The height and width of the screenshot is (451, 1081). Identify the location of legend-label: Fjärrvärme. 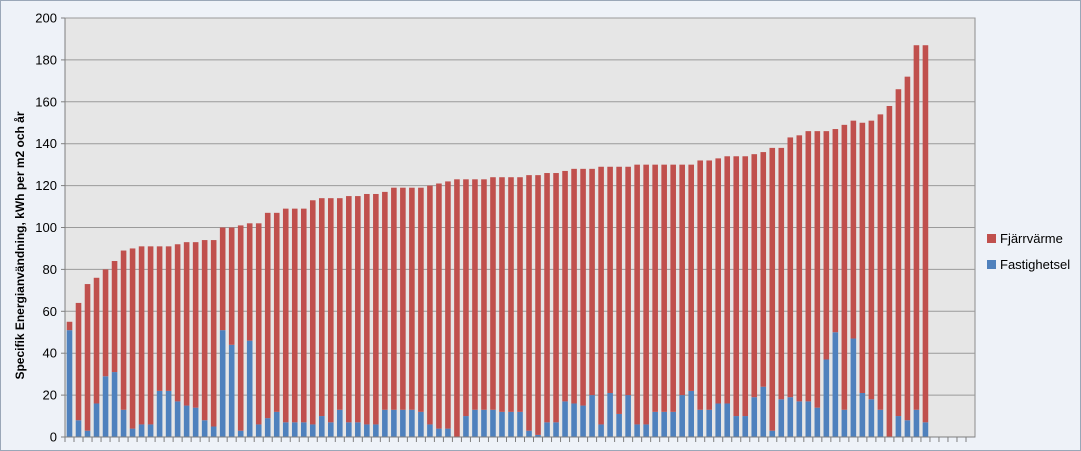
(1031, 238).